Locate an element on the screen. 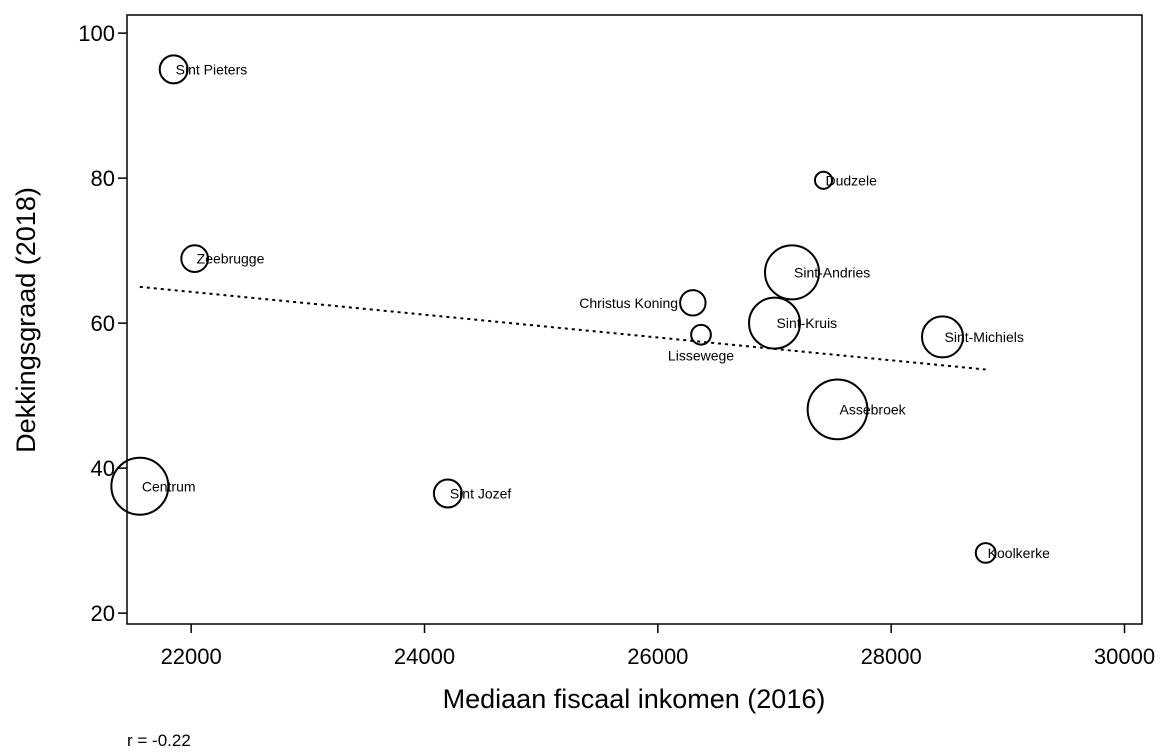 The image size is (1165, 754). point-label: Sint Pieters is located at coordinates (212, 69).